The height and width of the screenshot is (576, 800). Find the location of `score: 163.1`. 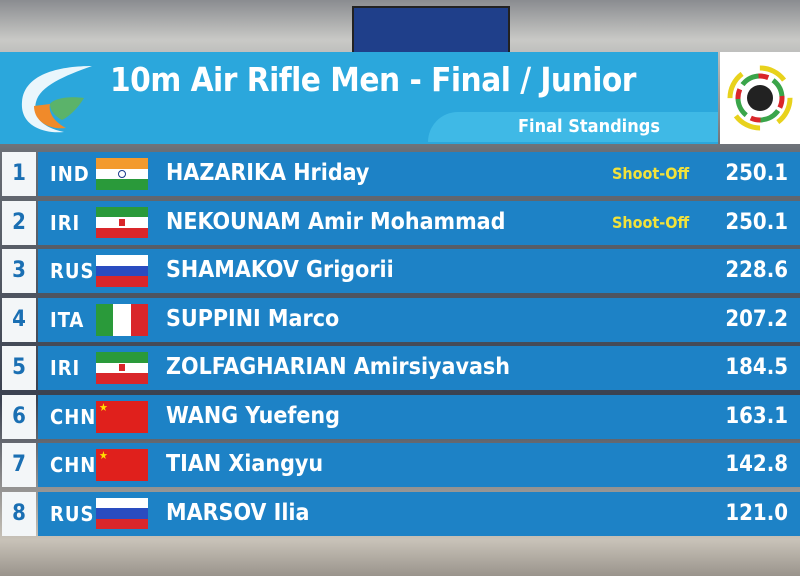

score: 163.1 is located at coordinates (756, 416).